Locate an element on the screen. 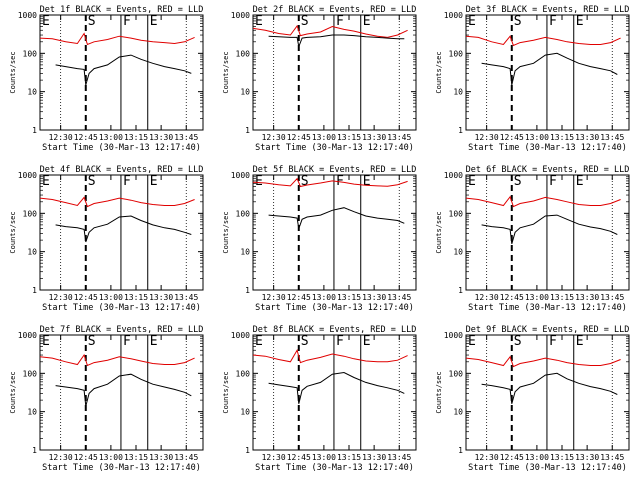  panel-title: Det 3f BLACK = Events, RED = LLD is located at coordinates (548, 10).